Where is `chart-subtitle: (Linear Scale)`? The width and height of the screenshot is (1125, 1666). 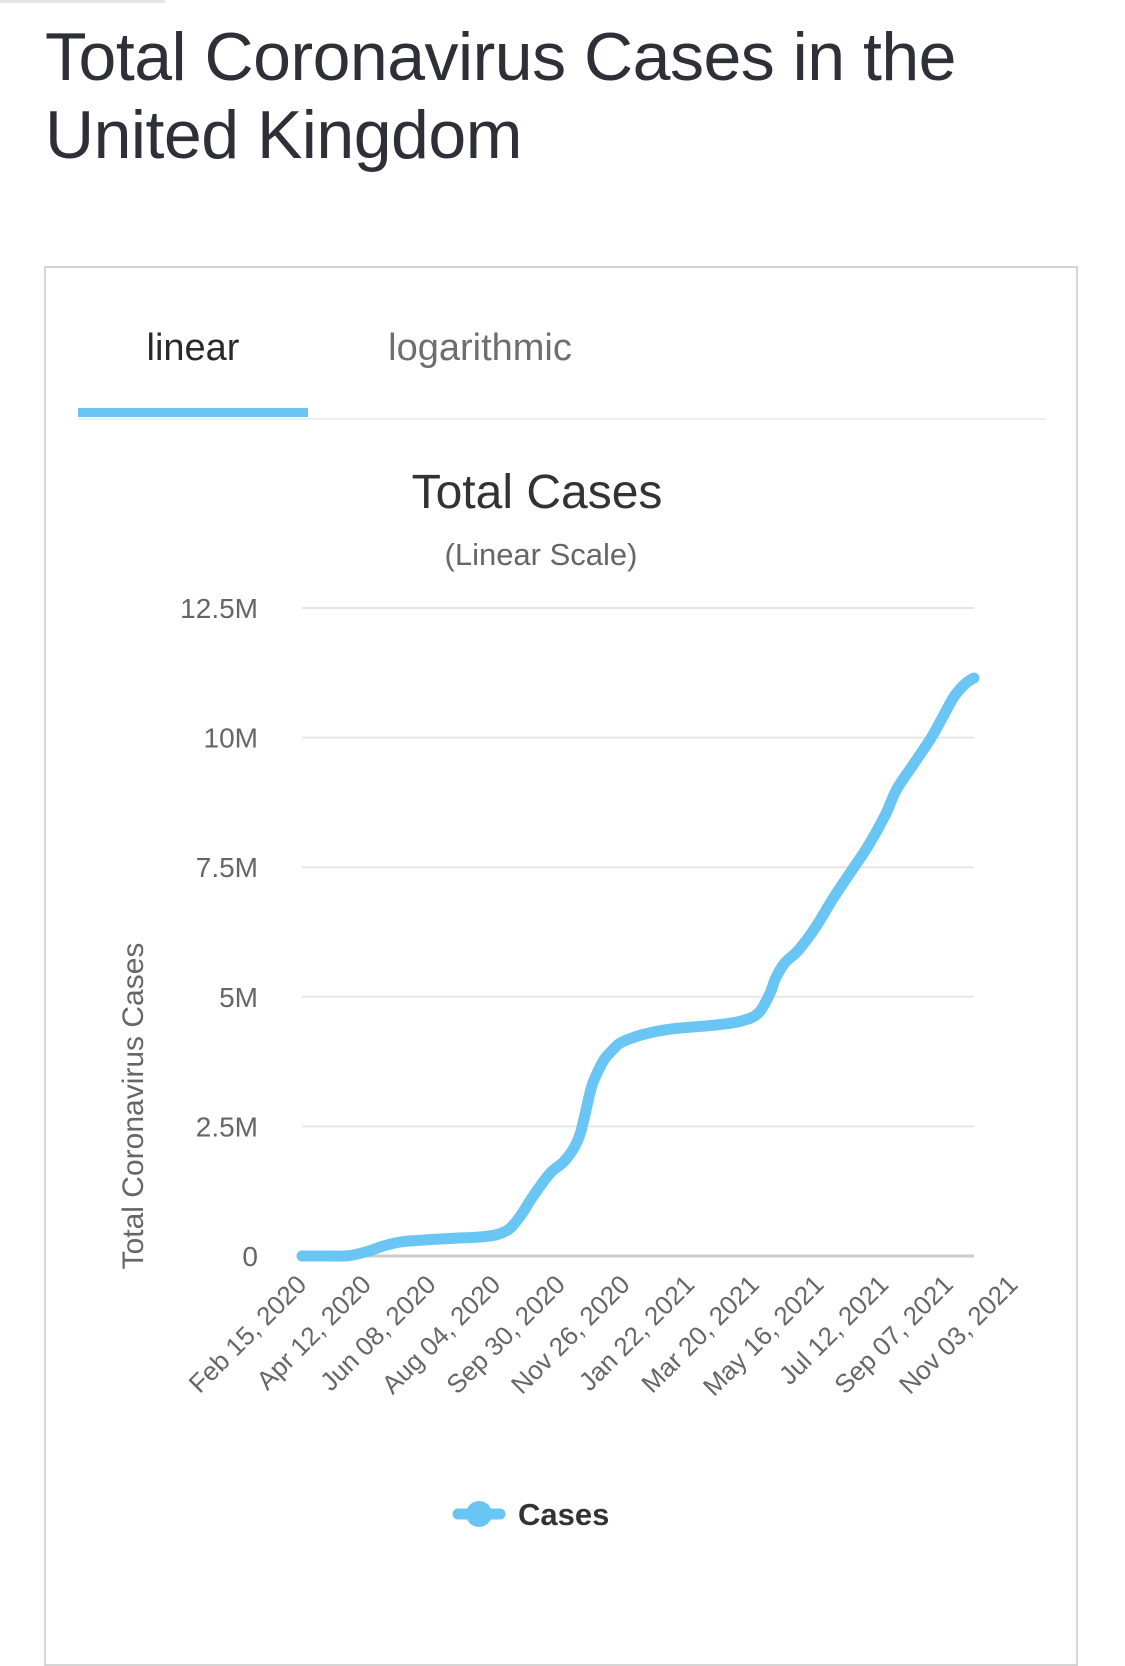
chart-subtitle: (Linear Scale) is located at coordinates (541, 554).